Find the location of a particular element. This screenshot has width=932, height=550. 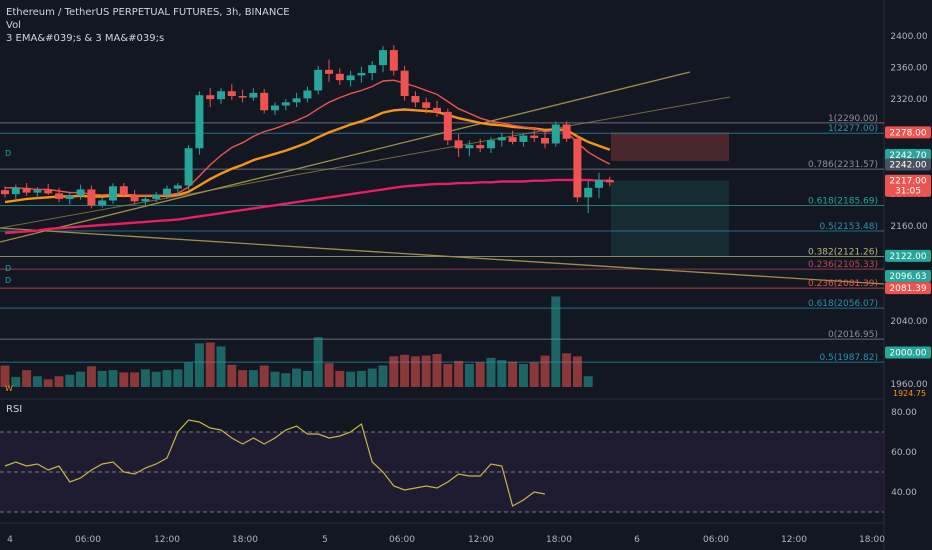

price-tag: 2122.00 is located at coordinates (908, 255).